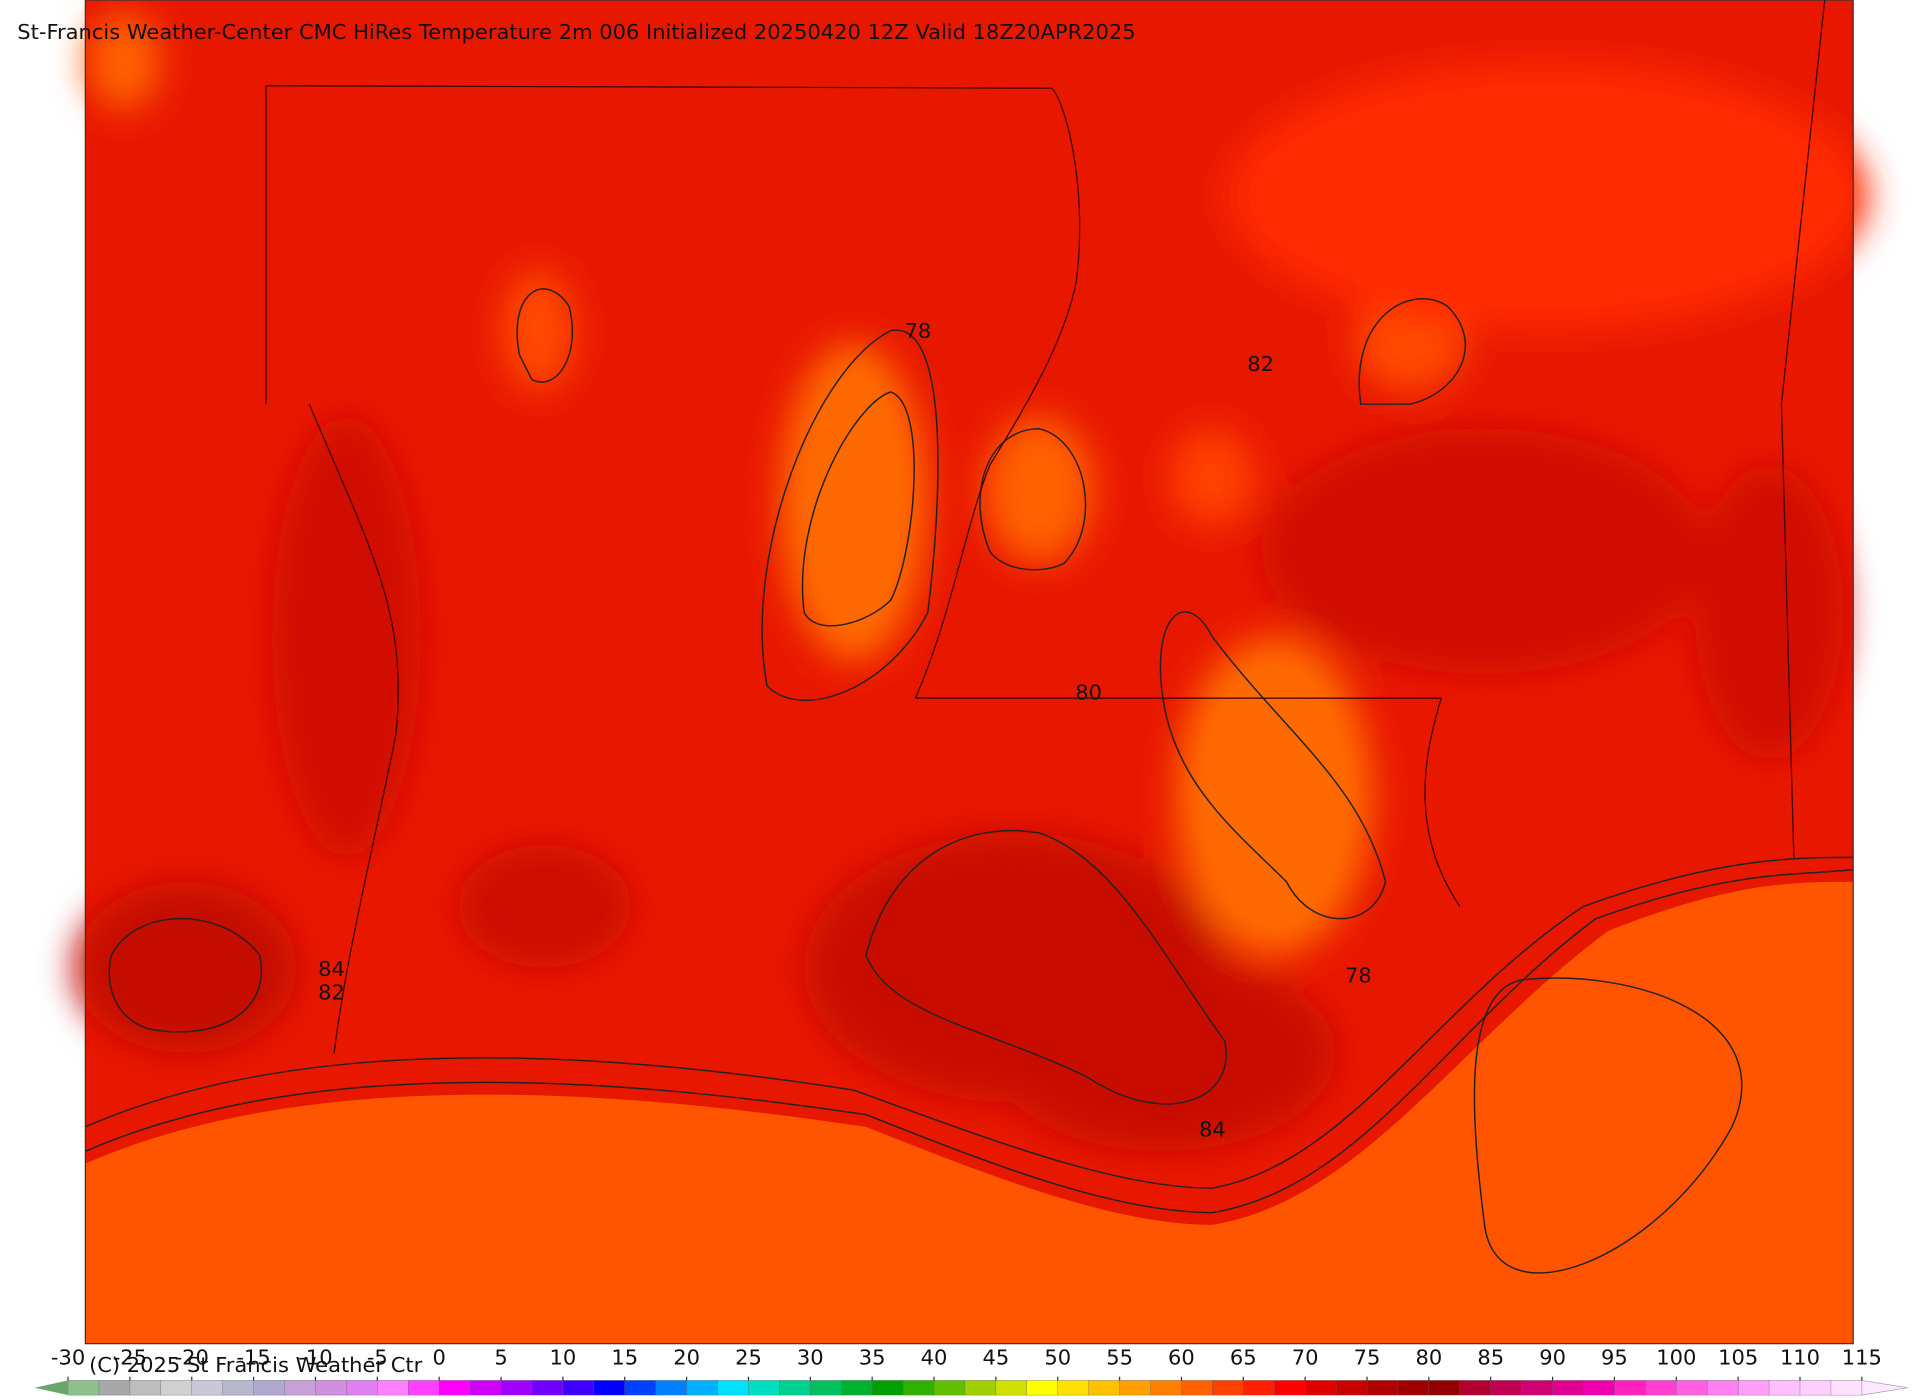 The height and width of the screenshot is (1400, 1920). What do you see at coordinates (1490, 1358) in the screenshot?
I see `colorbar-tick-label: 85` at bounding box center [1490, 1358].